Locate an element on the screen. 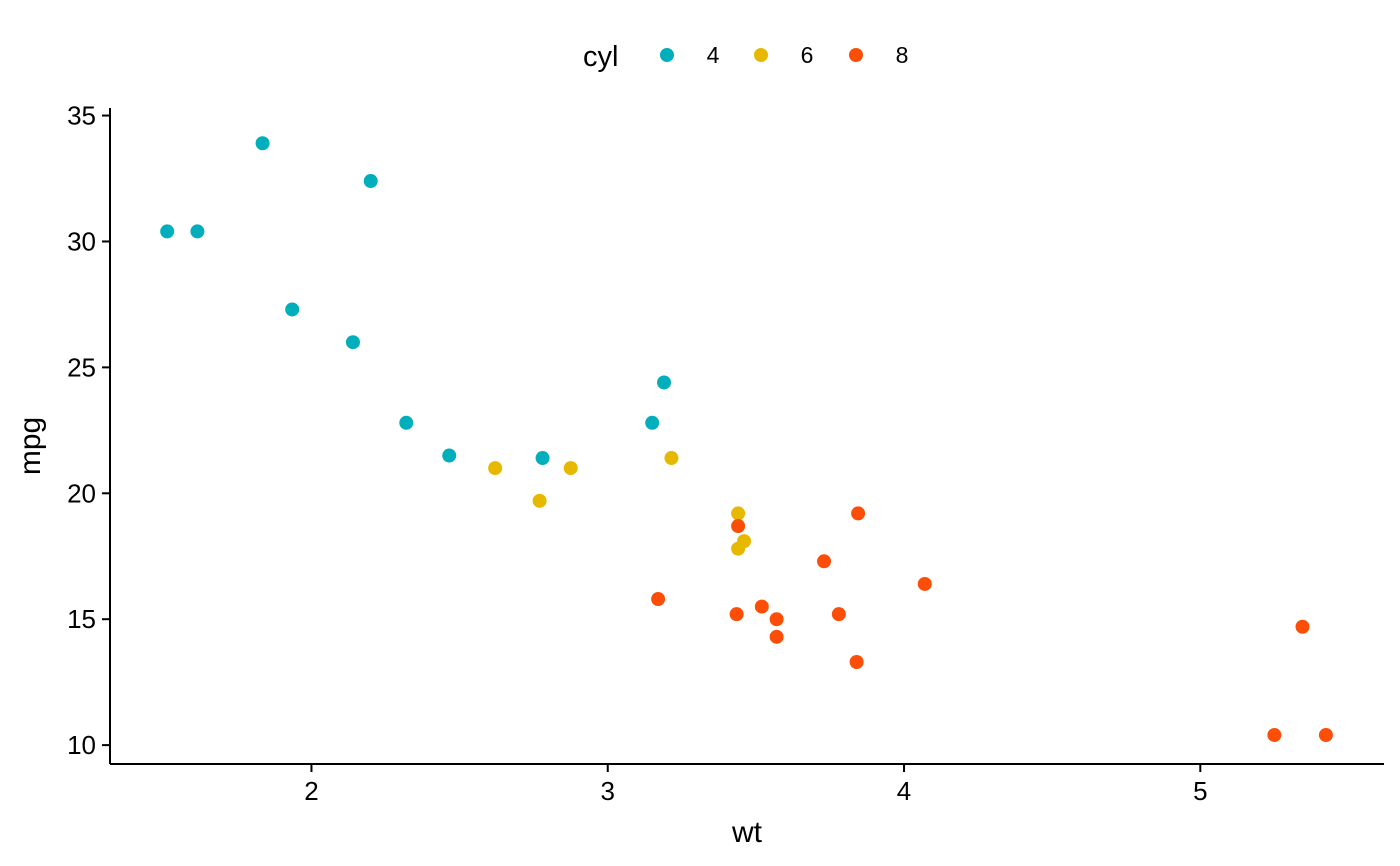 The image size is (1400, 866). x-tick-label: 3 is located at coordinates (608, 791).